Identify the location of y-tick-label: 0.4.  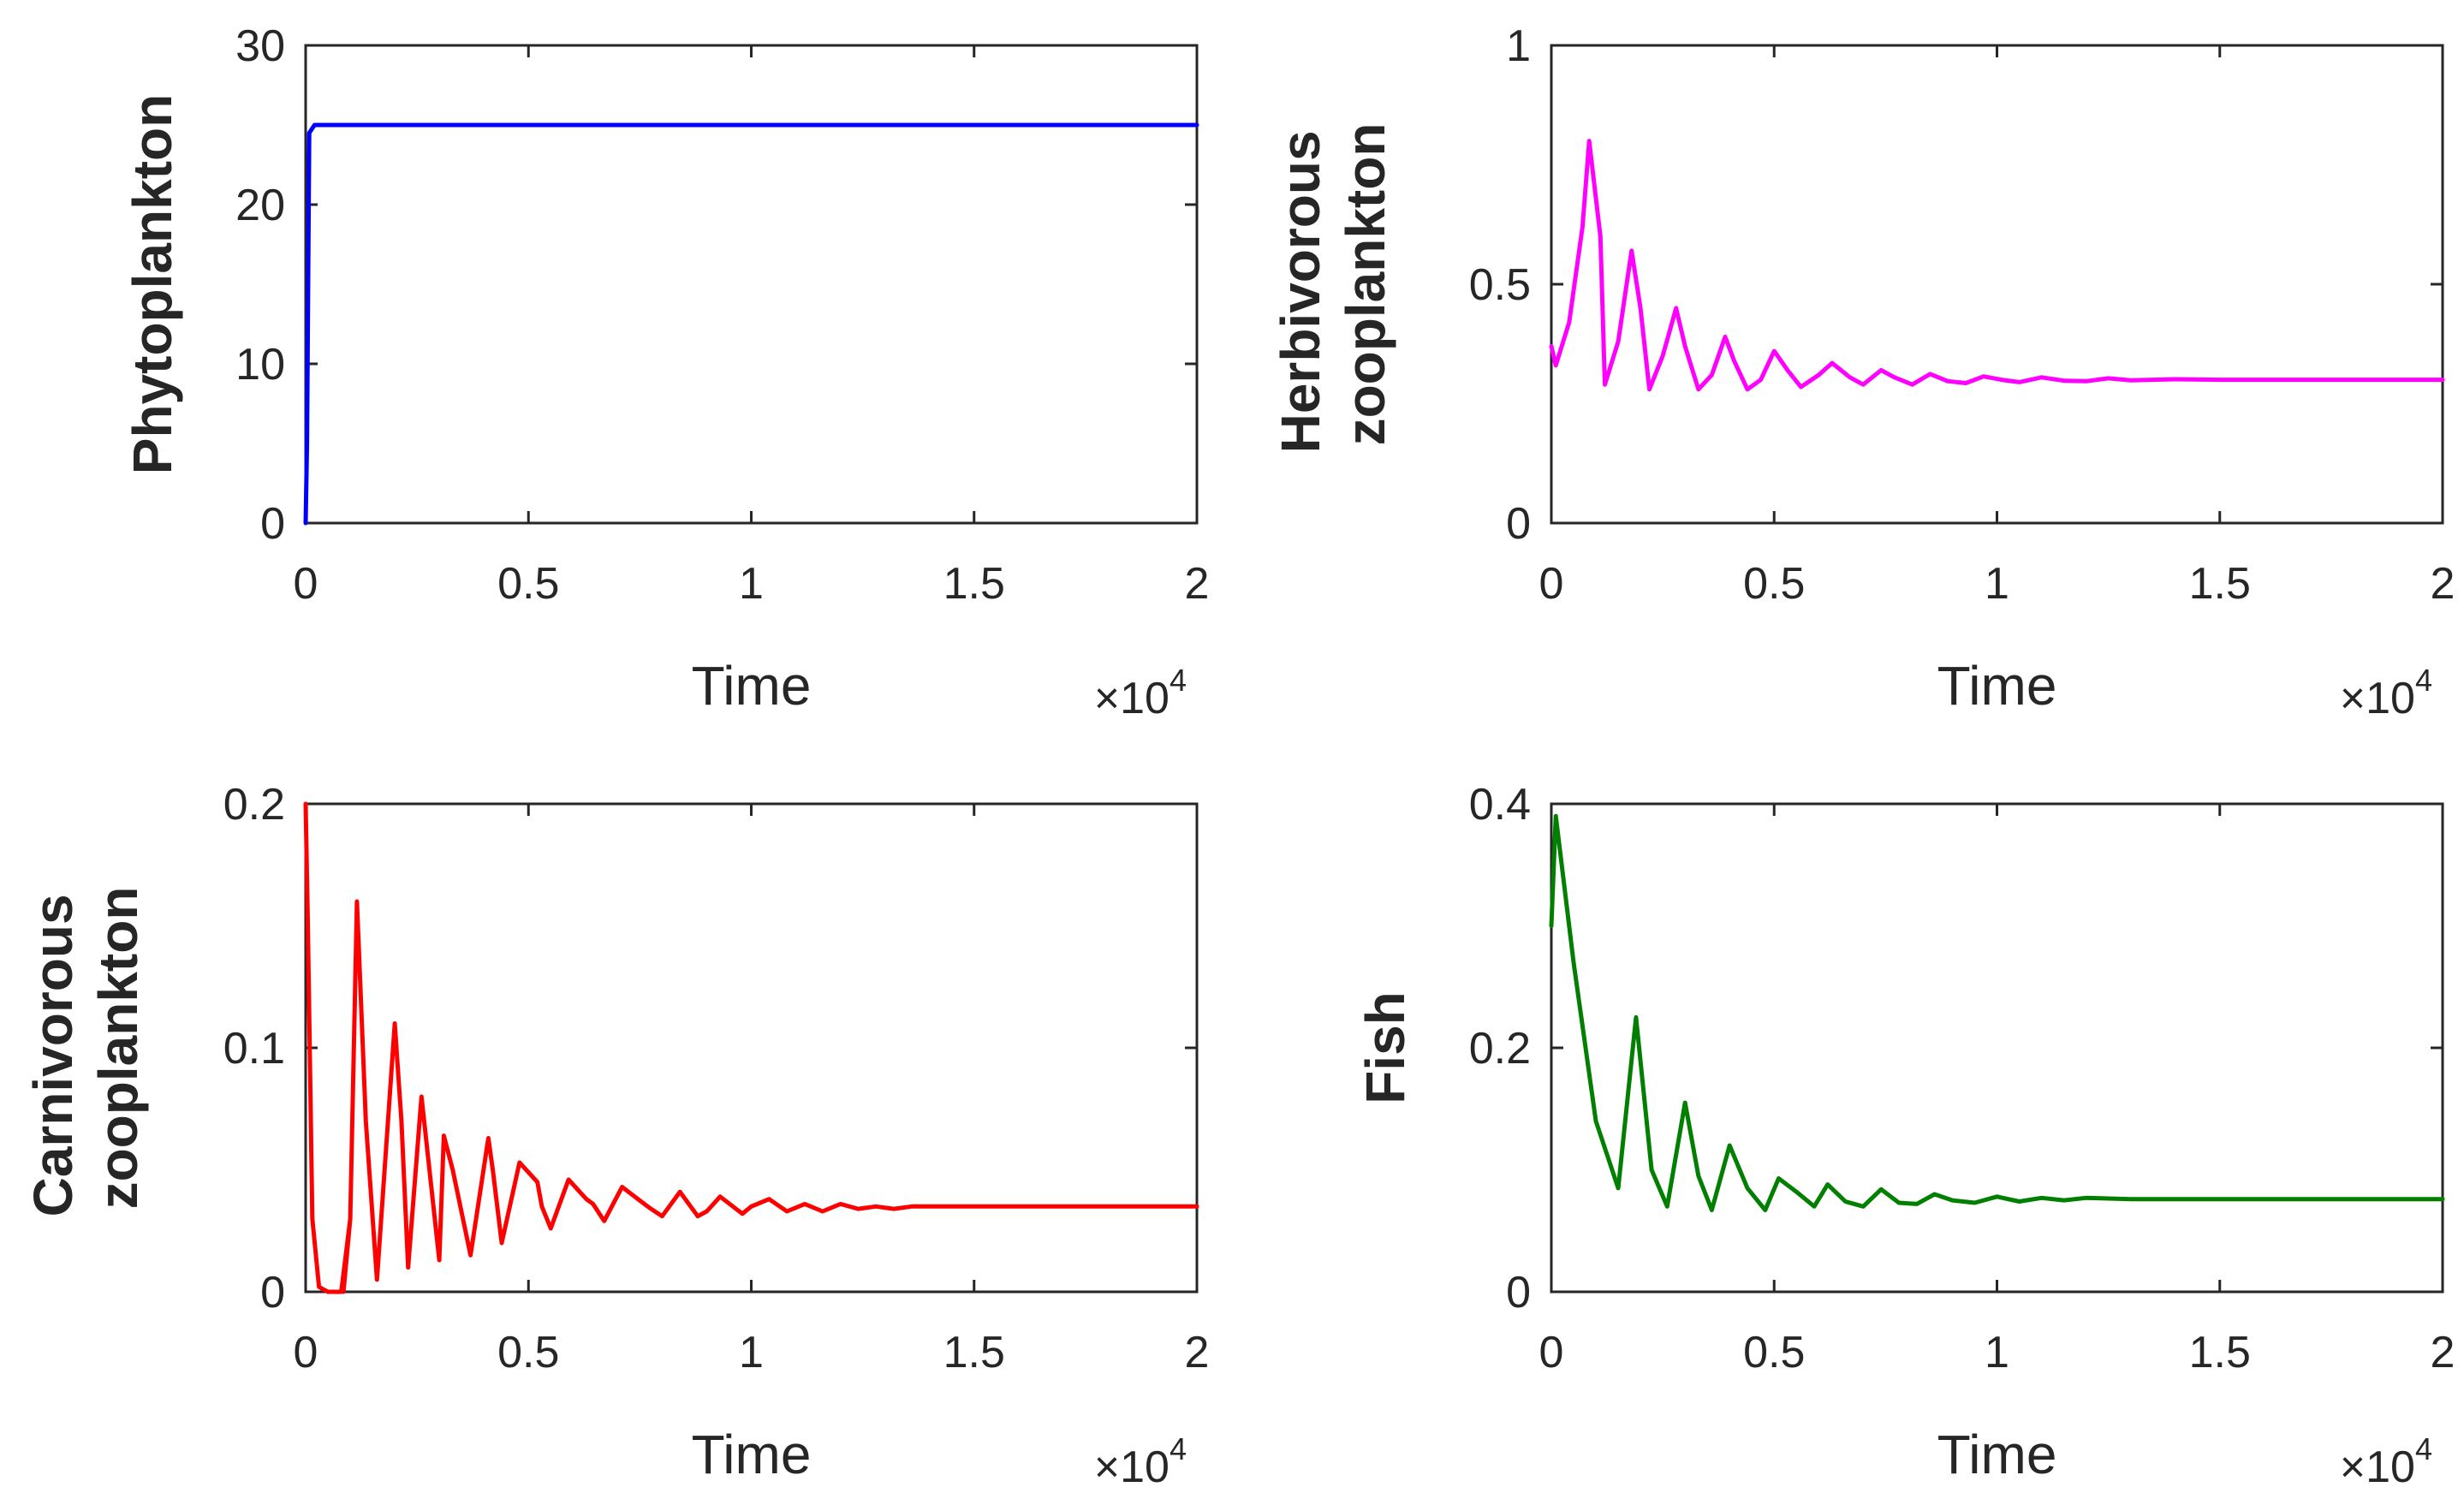
(1500, 805).